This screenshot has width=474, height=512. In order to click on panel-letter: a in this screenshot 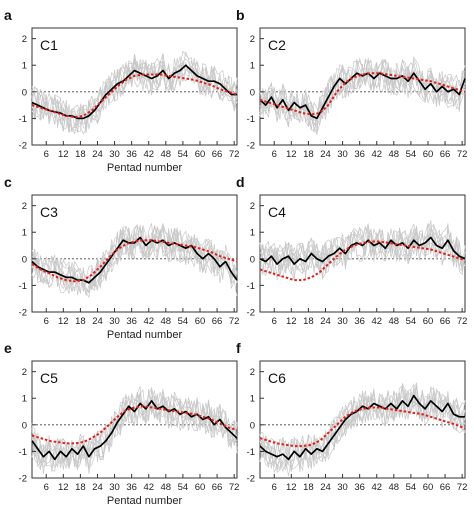, I will do `click(8, 15)`.